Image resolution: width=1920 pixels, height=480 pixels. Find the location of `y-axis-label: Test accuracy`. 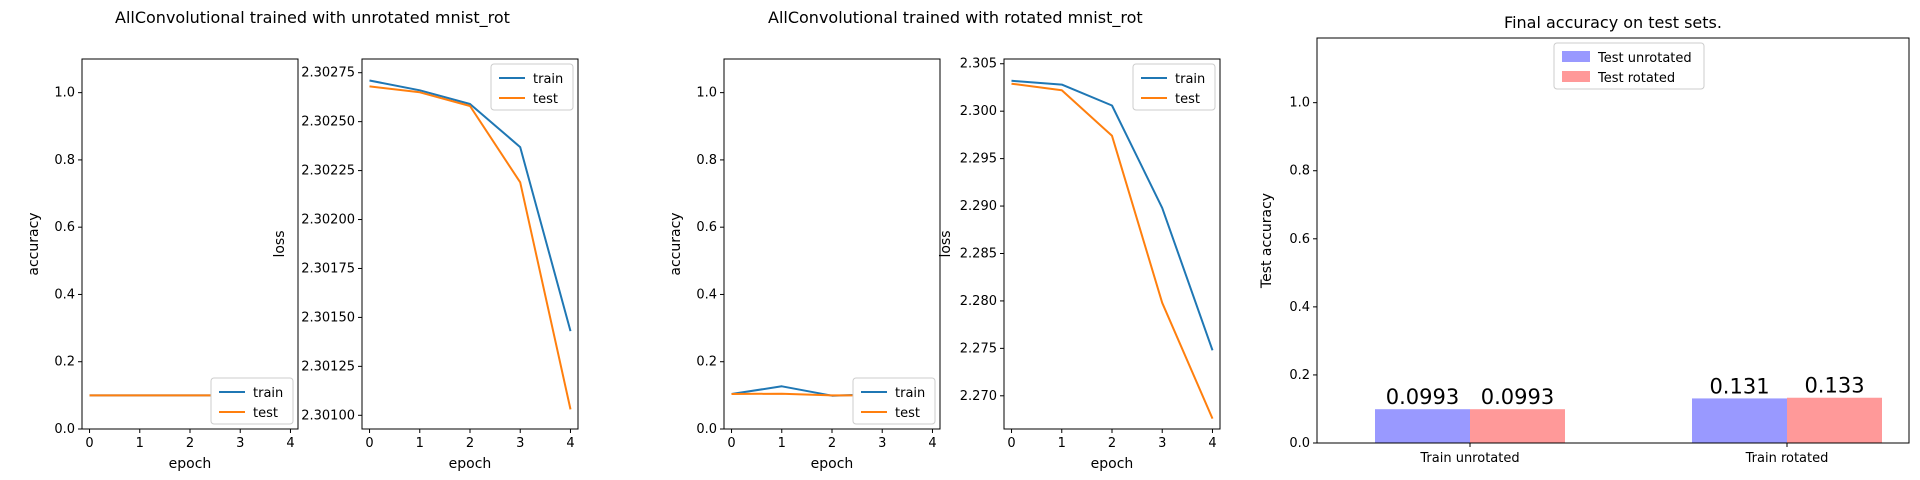

y-axis-label: Test accuracy is located at coordinates (1267, 241).